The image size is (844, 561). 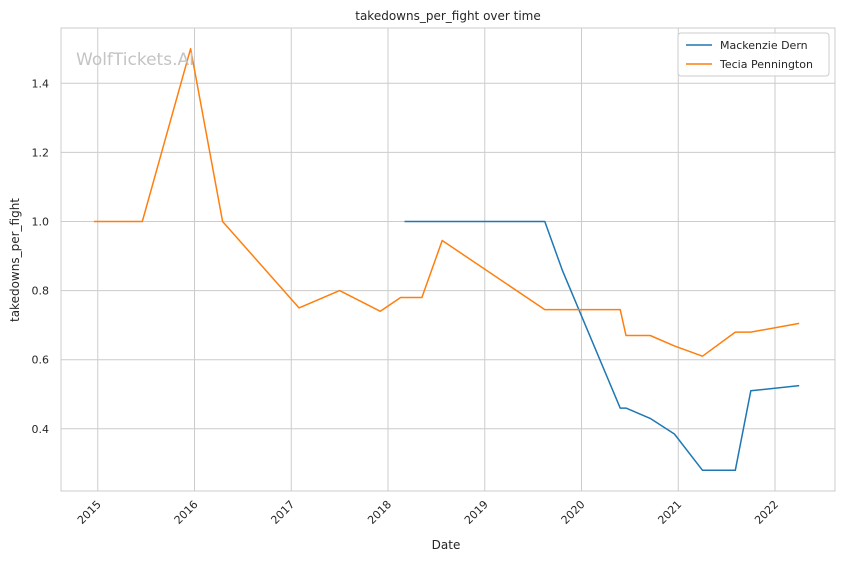 I want to click on x-tick-label: 2017, so click(x=282, y=512).